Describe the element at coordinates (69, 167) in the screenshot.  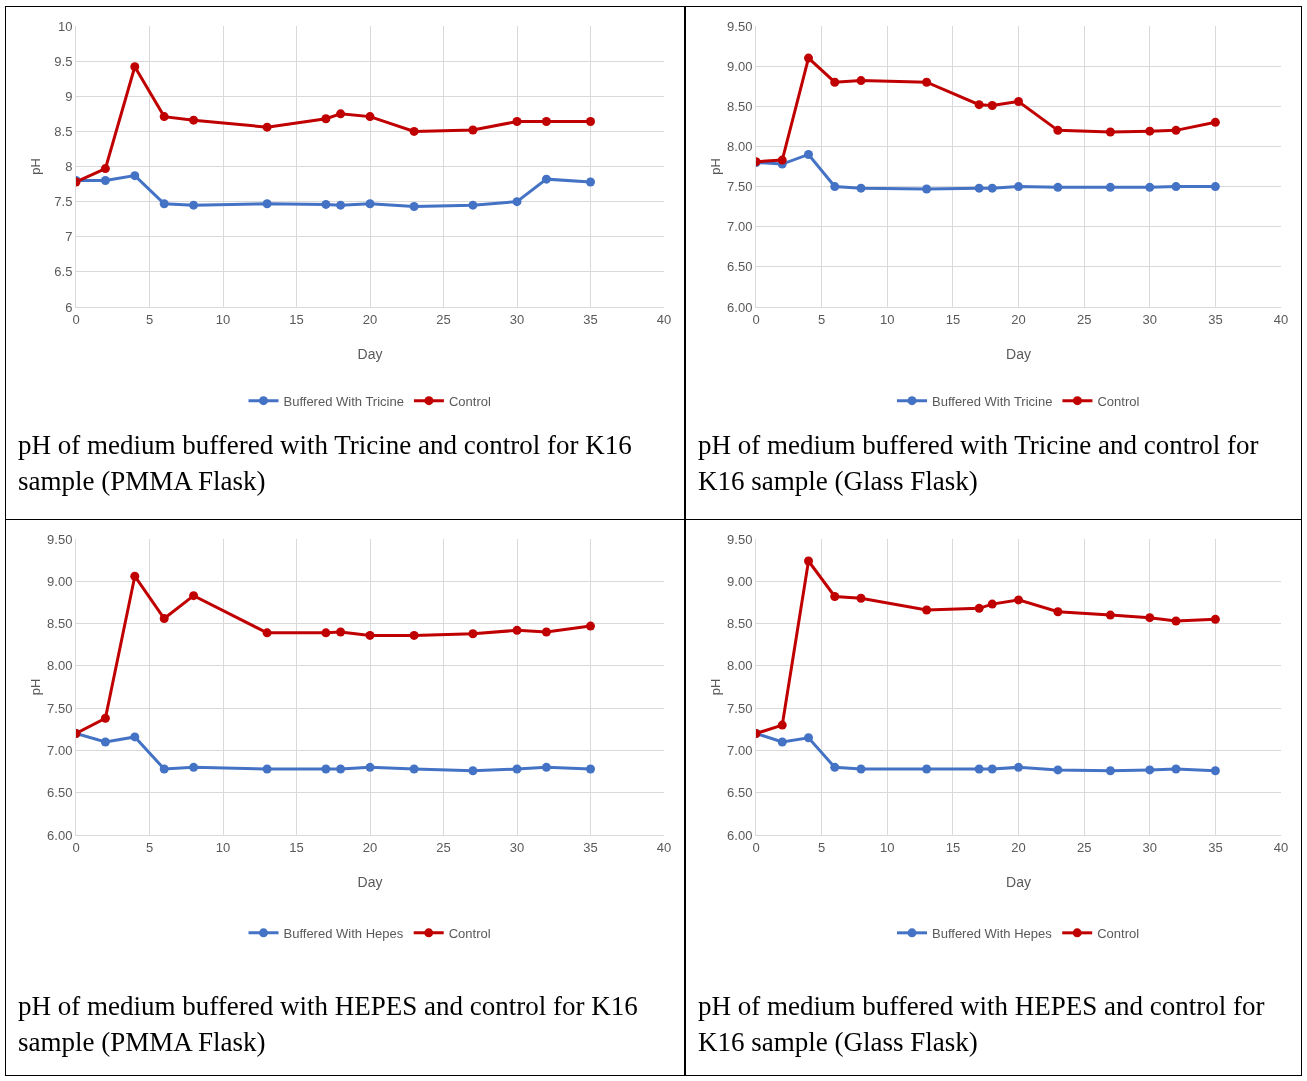
I see `y-tick-label: 8` at that location.